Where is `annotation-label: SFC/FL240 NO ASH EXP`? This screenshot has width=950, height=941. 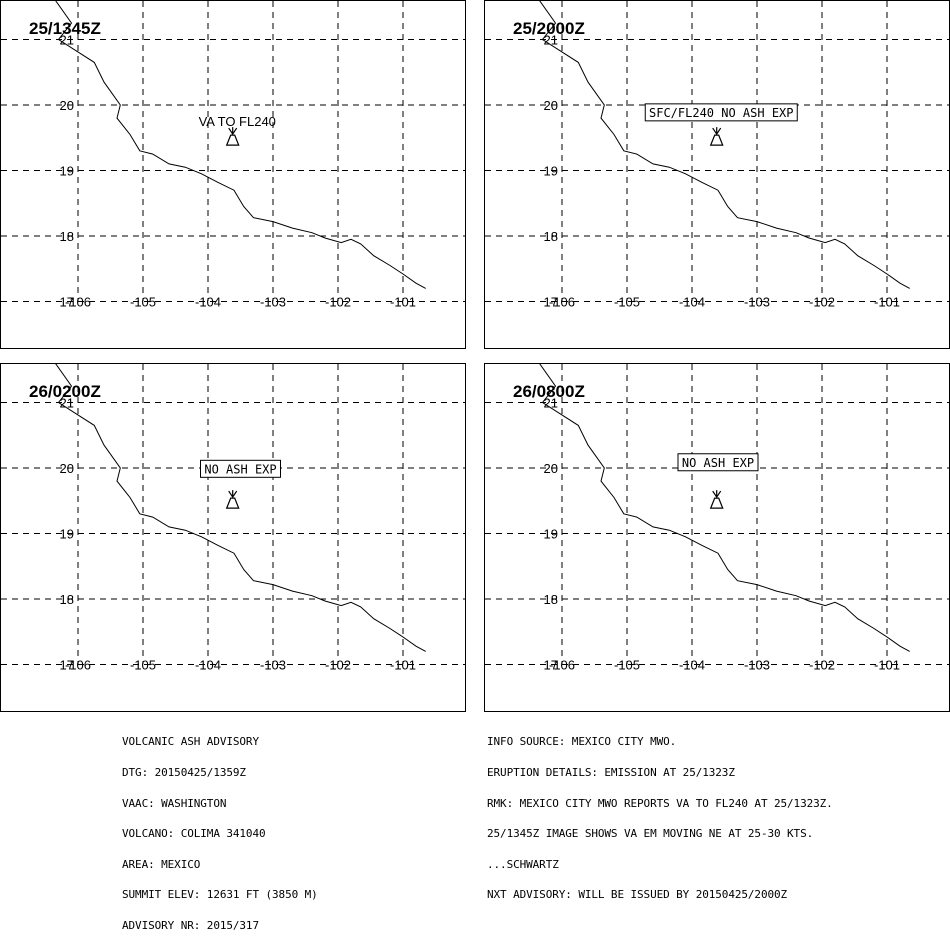
annotation-label: SFC/FL240 NO ASH EXP is located at coordinates (721, 113).